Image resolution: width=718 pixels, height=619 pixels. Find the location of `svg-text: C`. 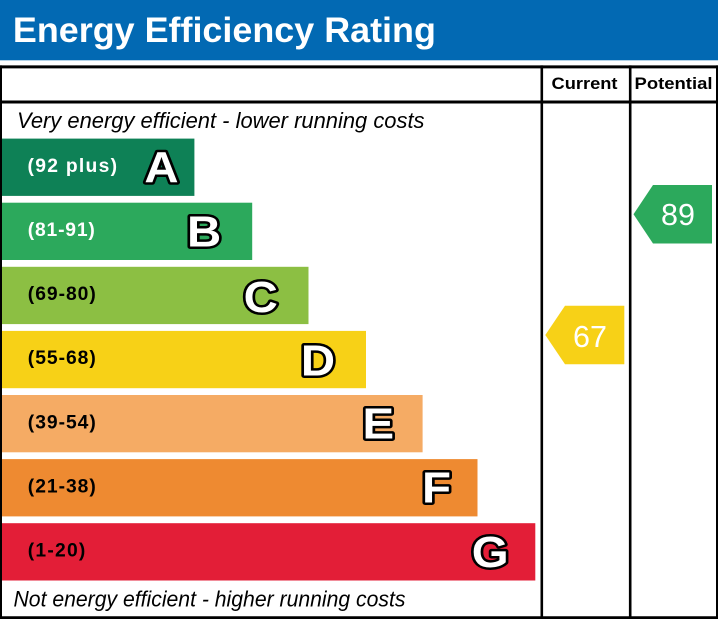

svg-text: C is located at coordinates (261, 298).